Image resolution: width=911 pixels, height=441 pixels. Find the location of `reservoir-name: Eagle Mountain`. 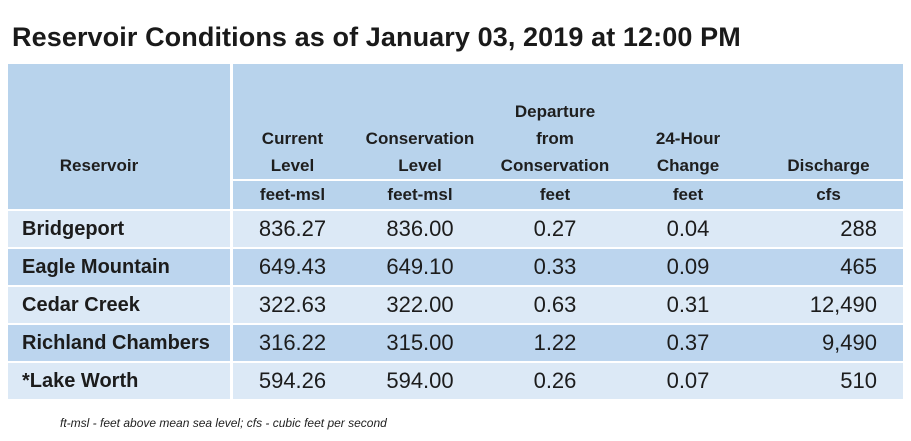

reservoir-name: Eagle Mountain is located at coordinates (119, 266).